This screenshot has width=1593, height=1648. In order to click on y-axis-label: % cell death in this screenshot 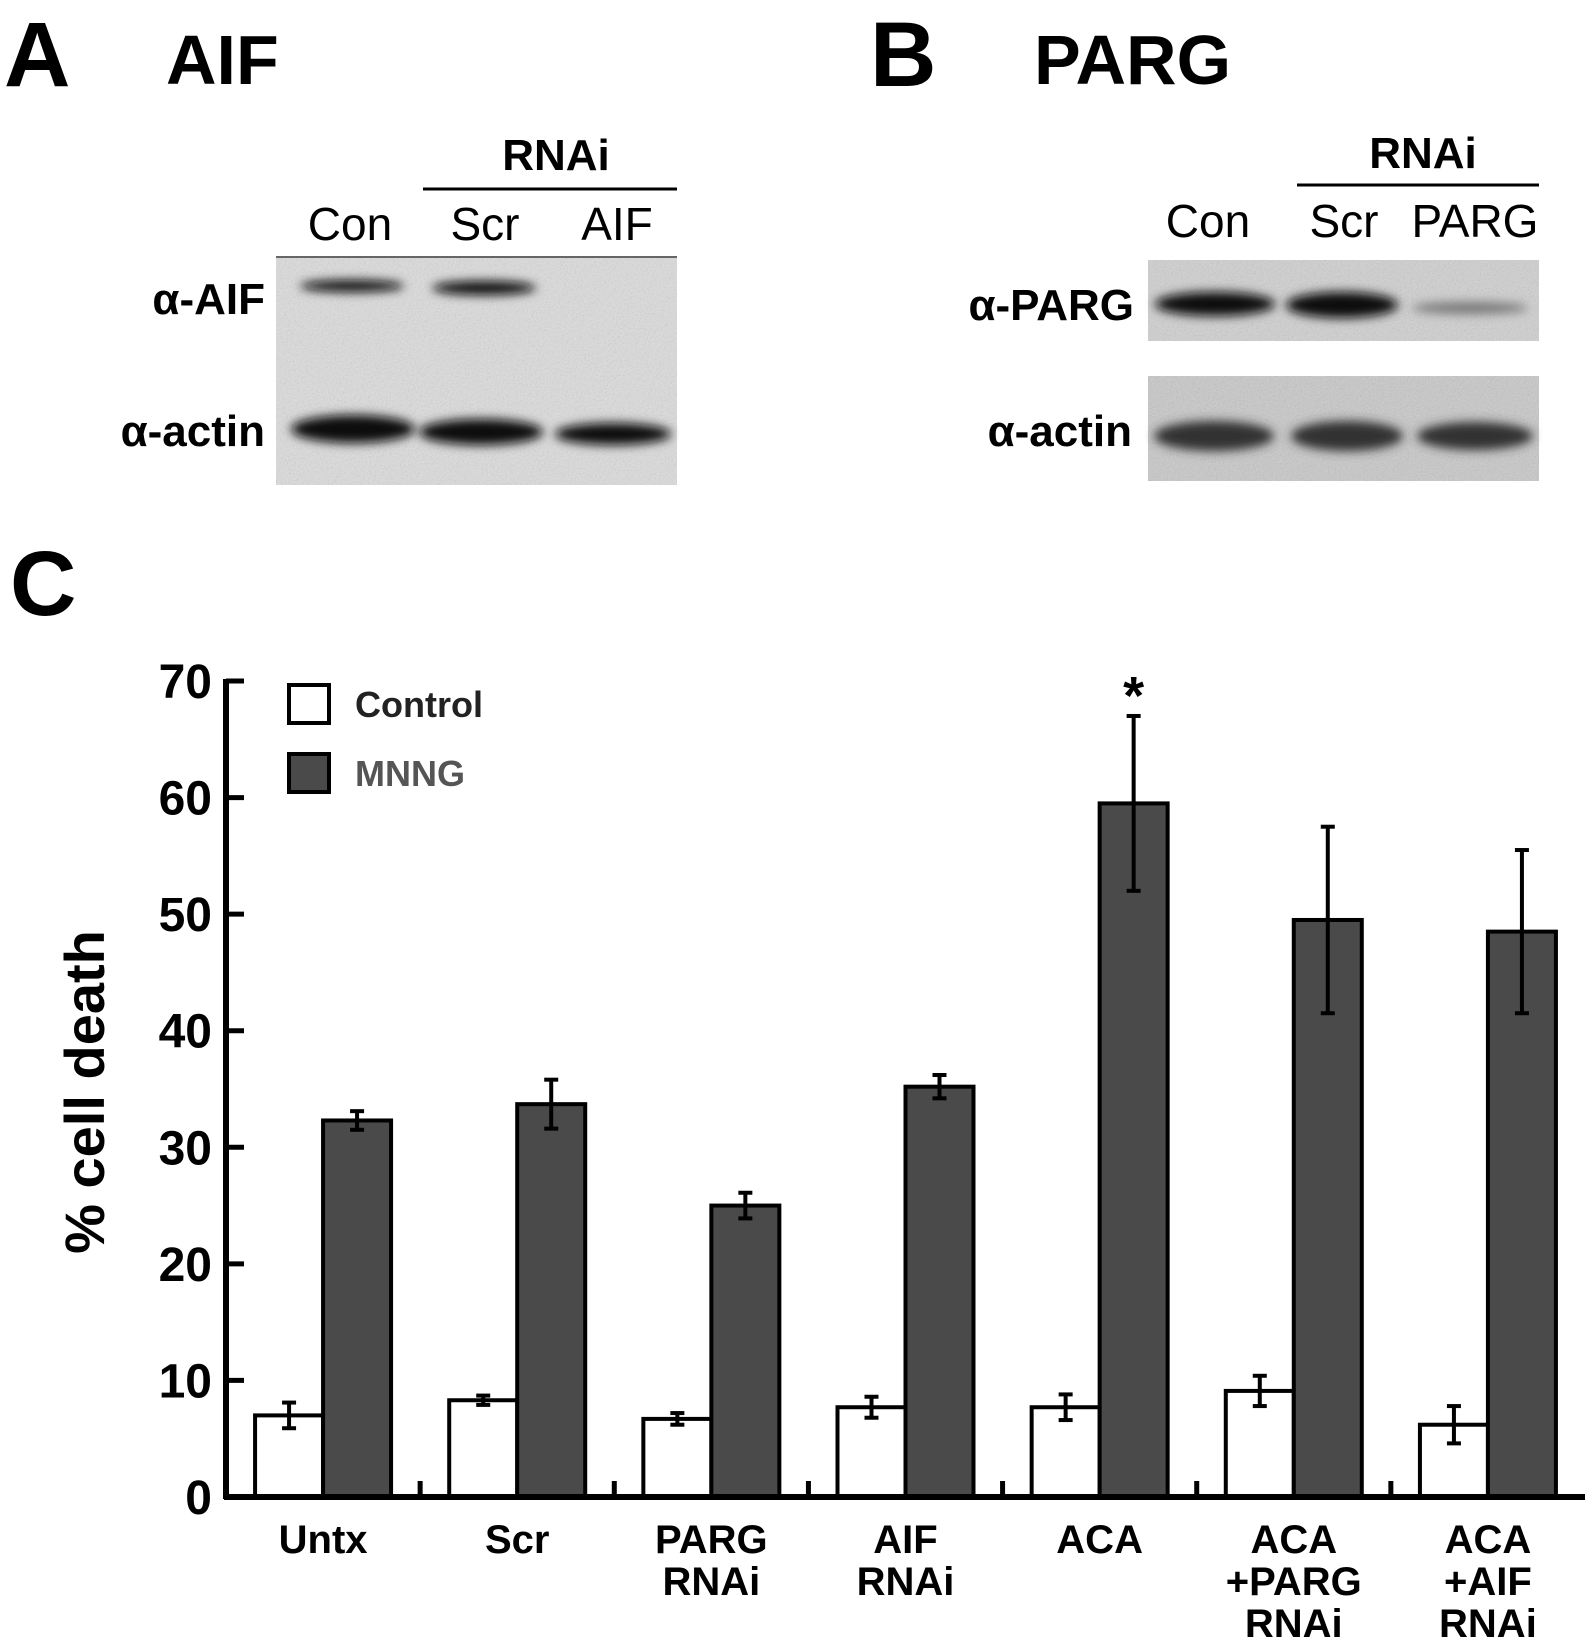, I will do `click(84, 1092)`.